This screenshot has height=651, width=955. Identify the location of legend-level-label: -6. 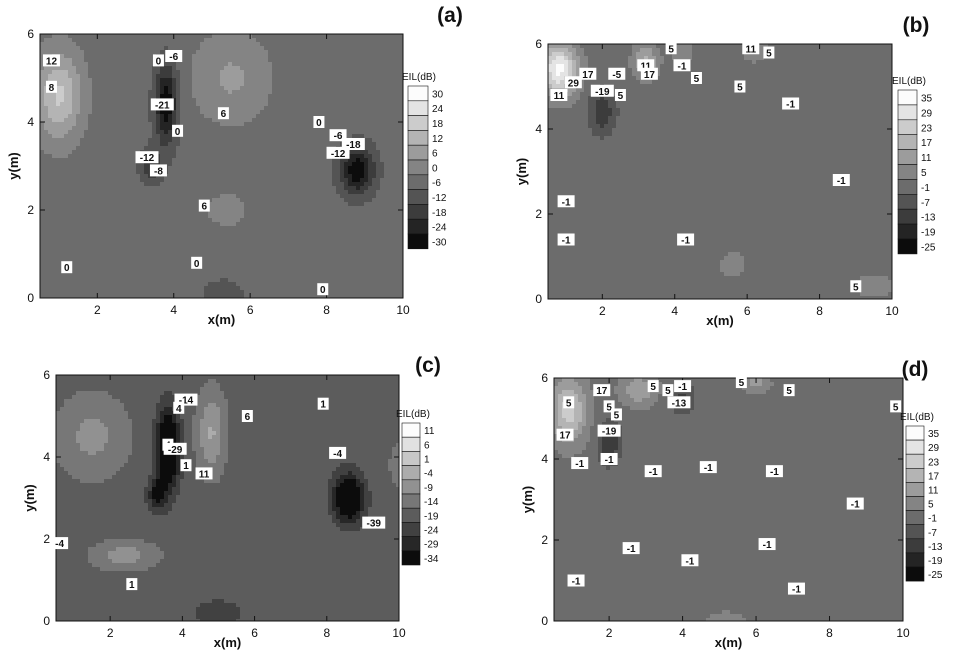
(436, 183).